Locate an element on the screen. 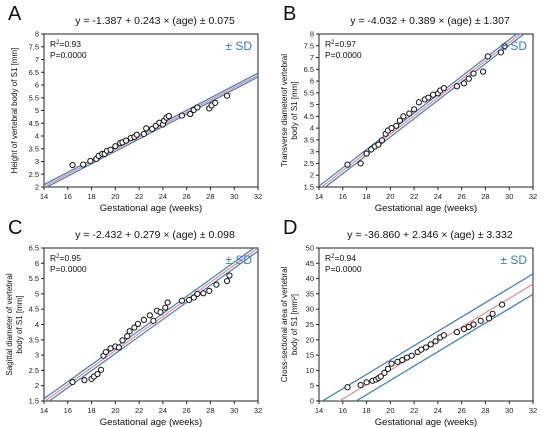 This screenshot has width=550, height=427. x-tick-label: 24 is located at coordinates (163, 410).